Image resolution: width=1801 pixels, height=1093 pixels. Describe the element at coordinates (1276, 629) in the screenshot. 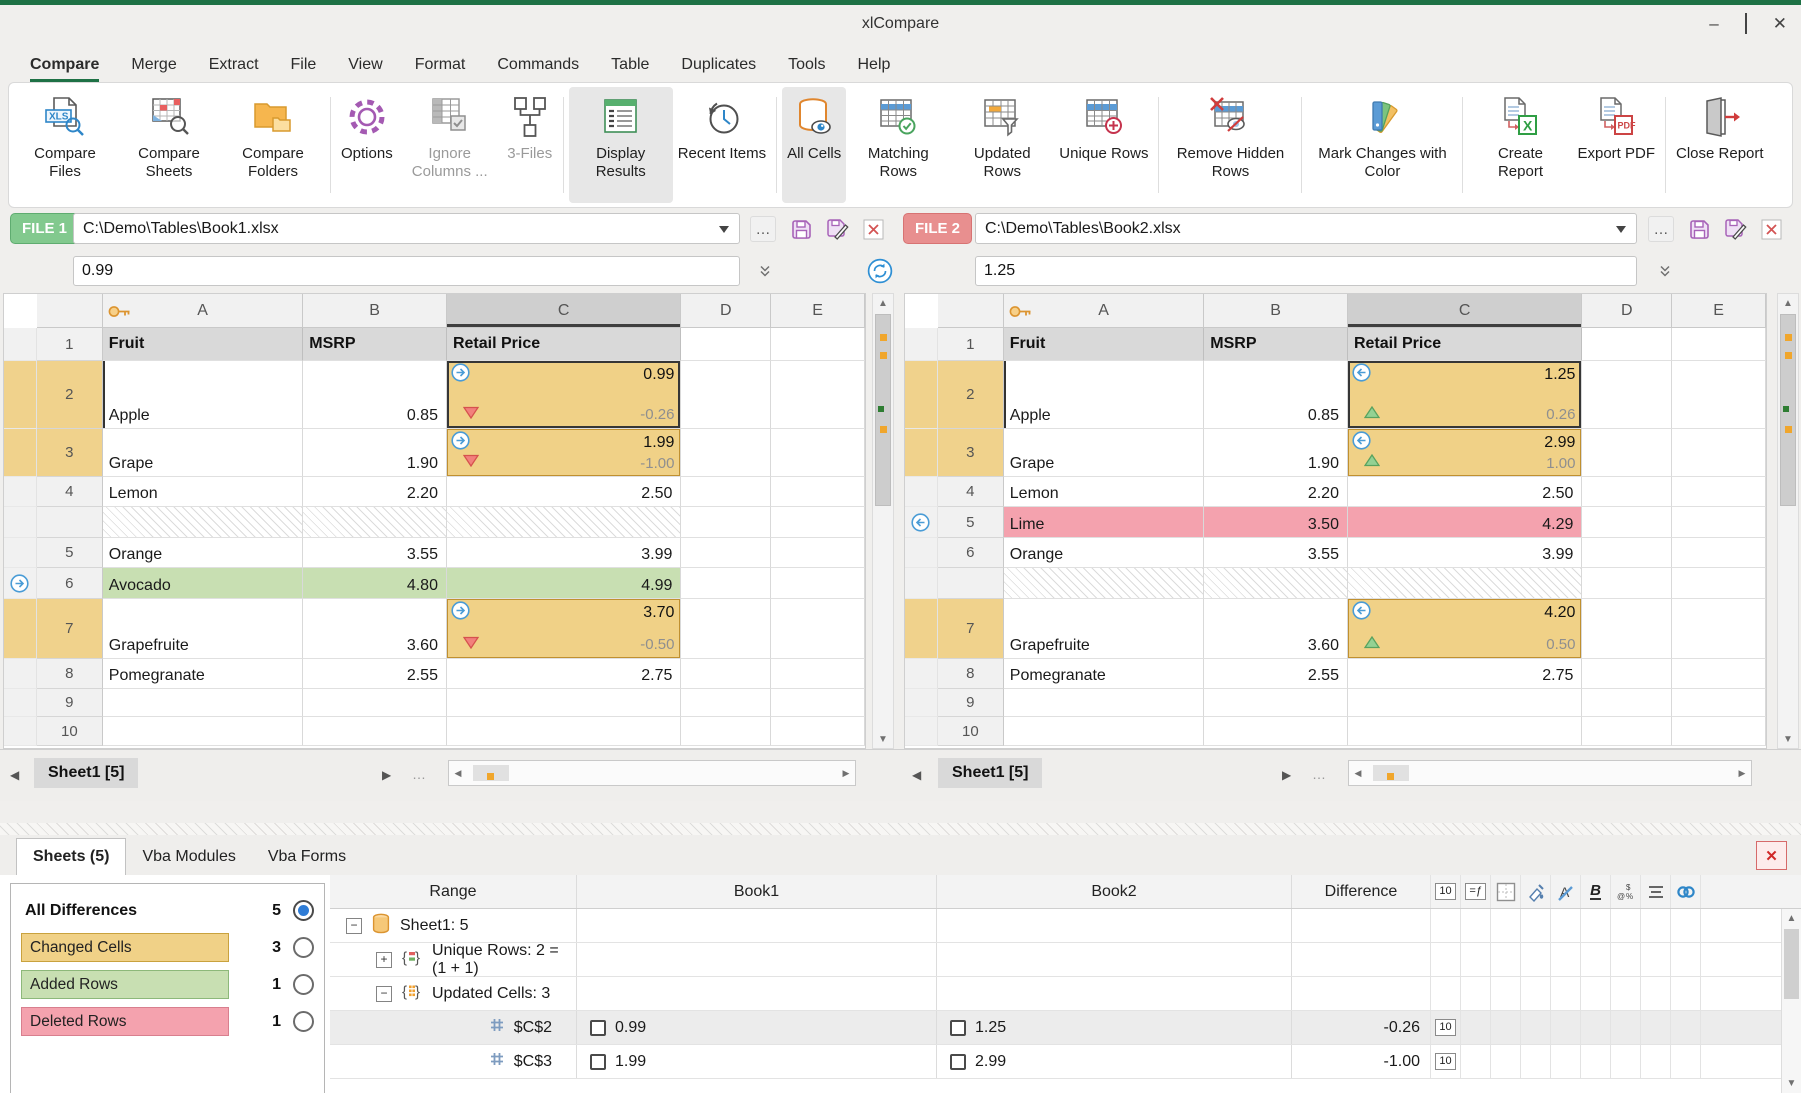

I see `cell-b7: 3.60` at that location.